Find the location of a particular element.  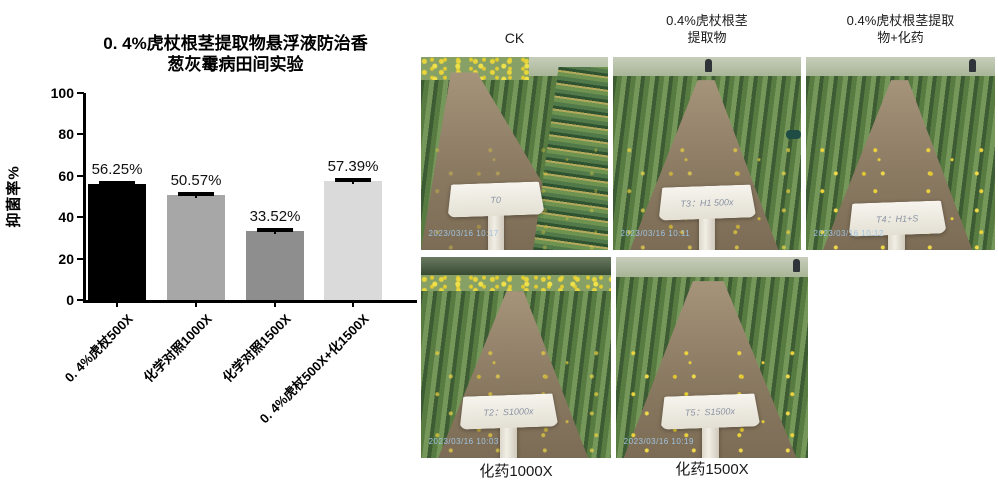

plot-tag-head: T2：S1000x is located at coordinates (508, 411).